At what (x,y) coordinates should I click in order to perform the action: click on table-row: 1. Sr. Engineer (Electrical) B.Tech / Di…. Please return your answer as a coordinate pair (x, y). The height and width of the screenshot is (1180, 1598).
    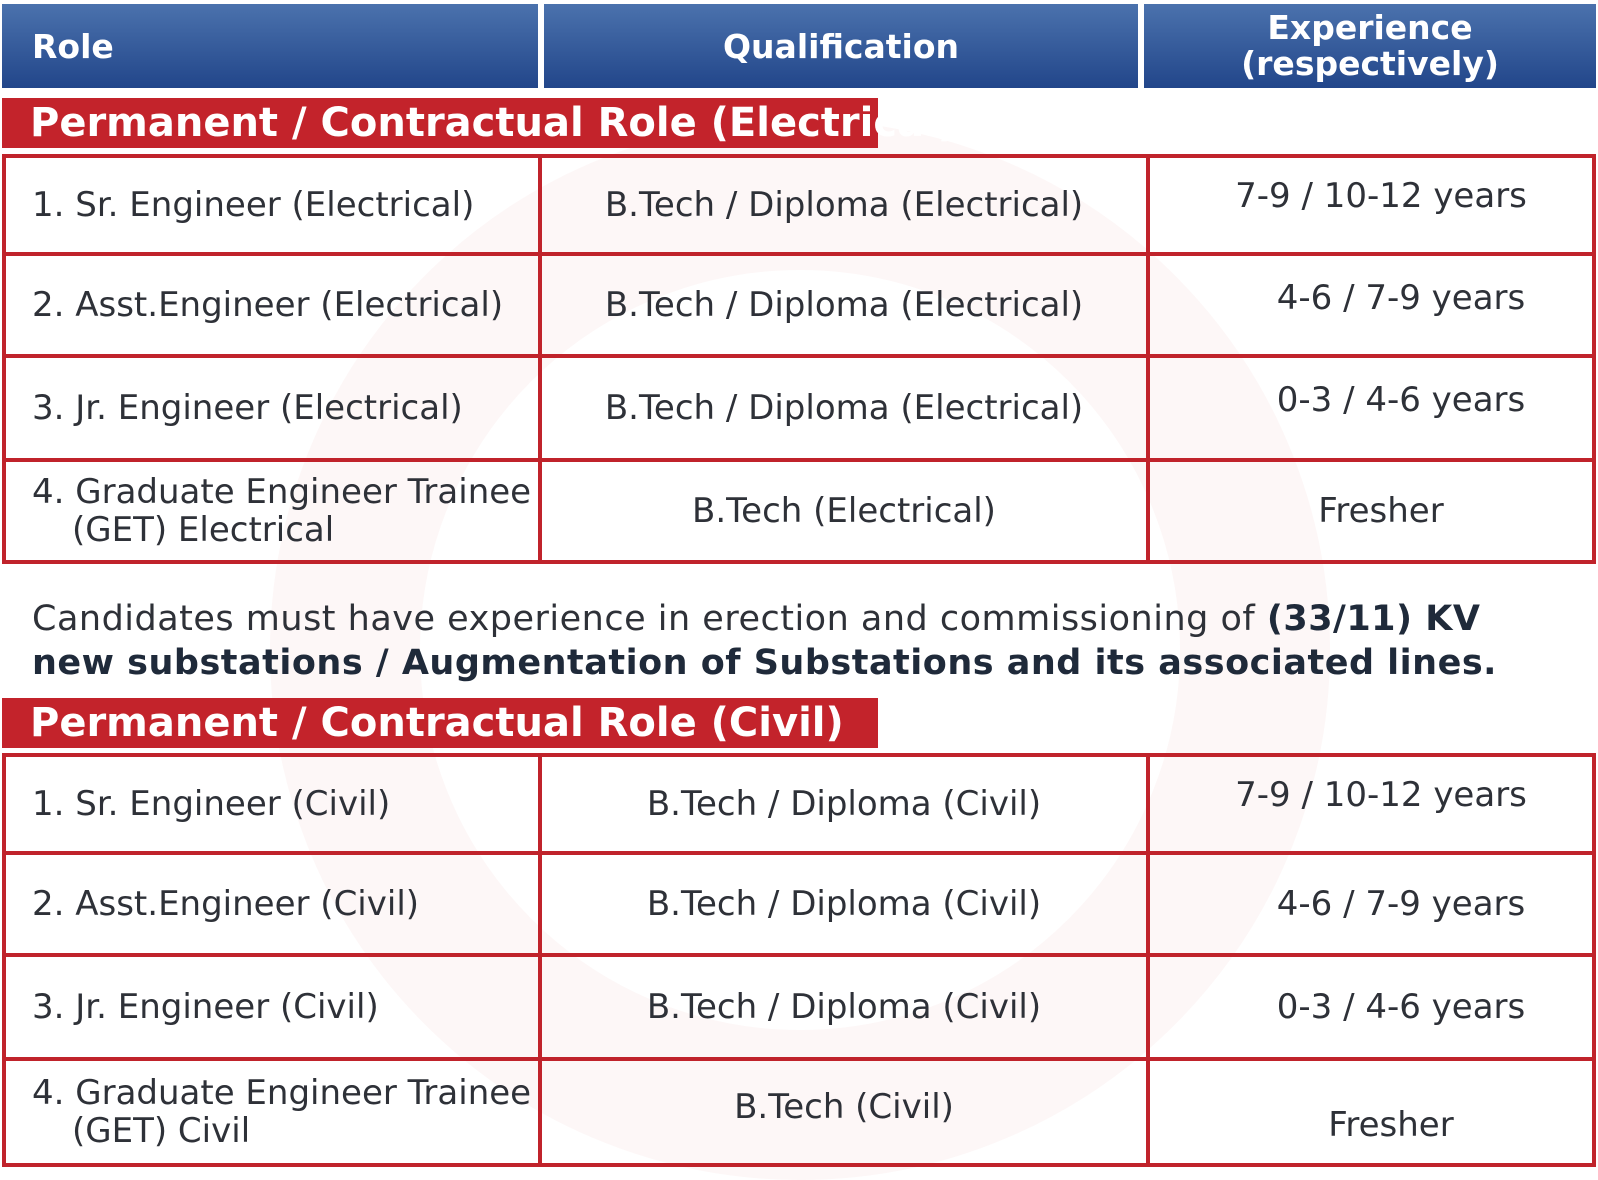
    Looking at the image, I should click on (799, 207).